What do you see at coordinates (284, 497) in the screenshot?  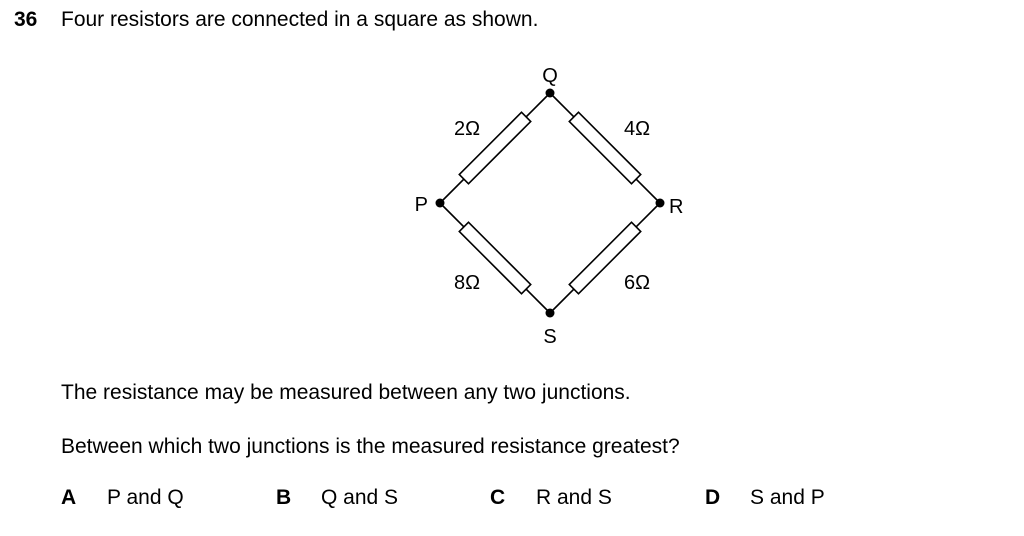 I see `option-letter: B` at bounding box center [284, 497].